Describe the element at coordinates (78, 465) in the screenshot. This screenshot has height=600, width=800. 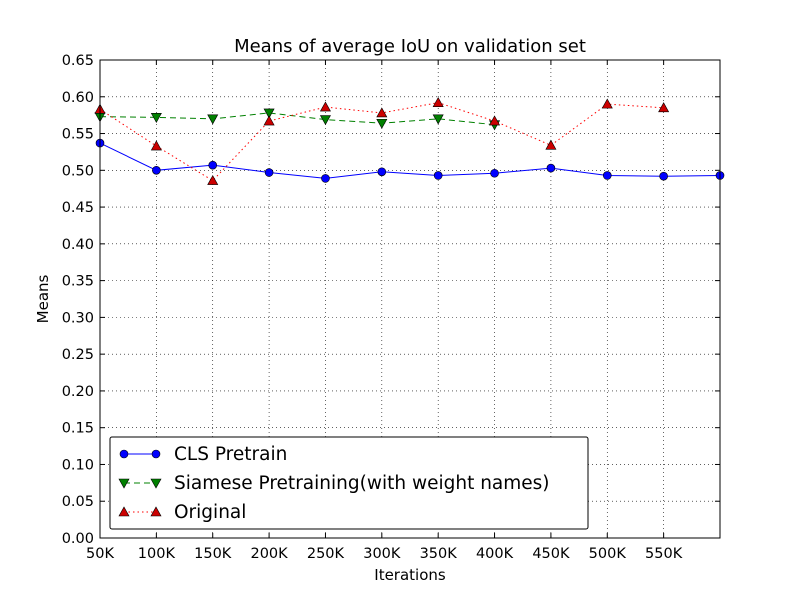
I see `y-tick-label: 0.10` at that location.